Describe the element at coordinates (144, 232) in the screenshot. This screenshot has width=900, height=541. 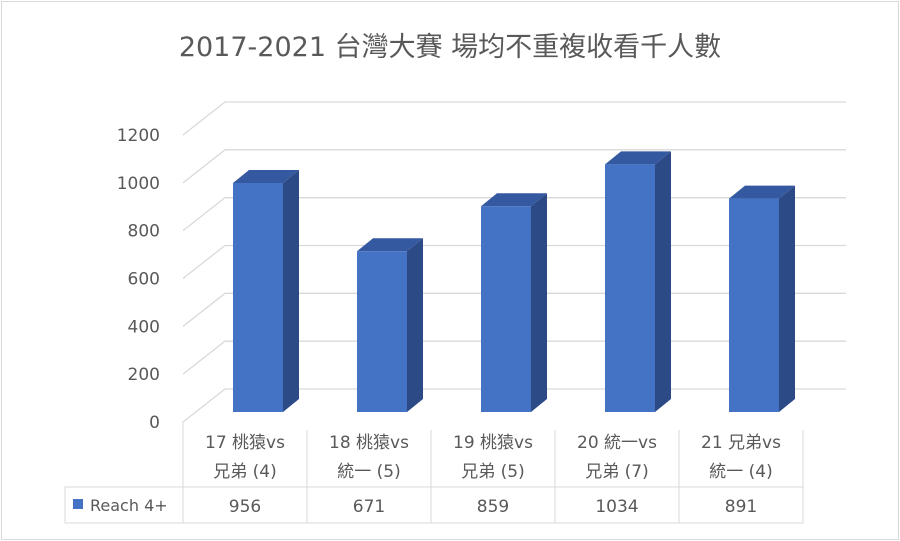
I see `y-tick-label: 800` at that location.